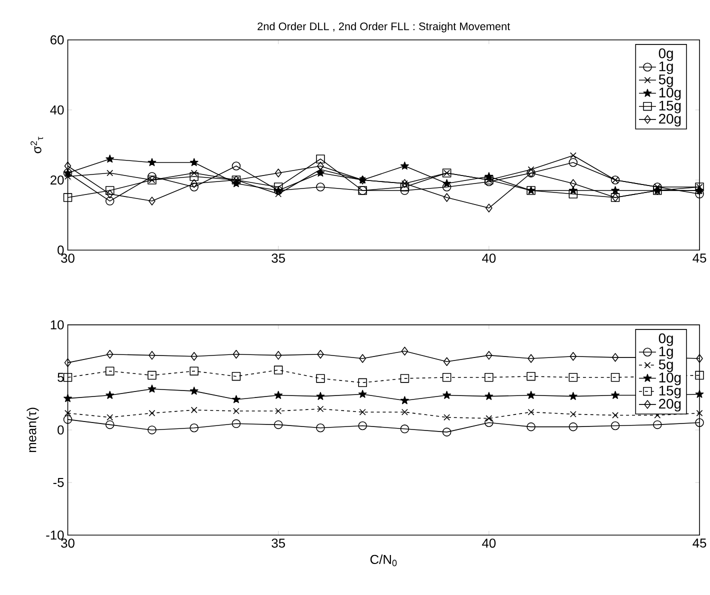  What do you see at coordinates (57, 110) in the screenshot?
I see `y-tick-label: 40` at bounding box center [57, 110].